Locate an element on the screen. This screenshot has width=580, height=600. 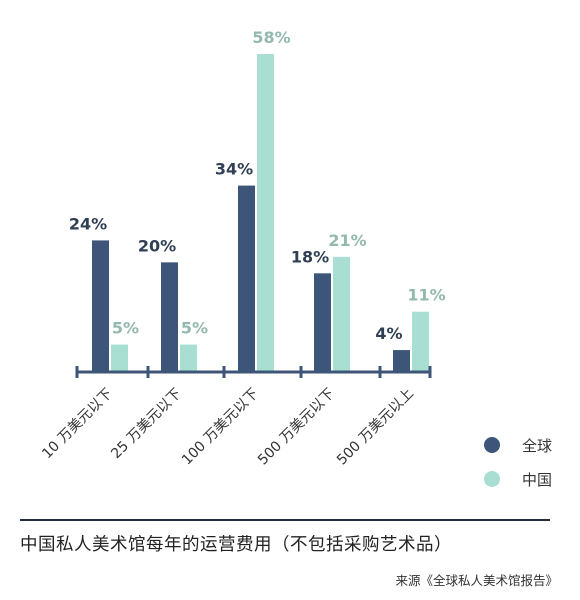
data-label-global-2: 34% is located at coordinates (234, 169).